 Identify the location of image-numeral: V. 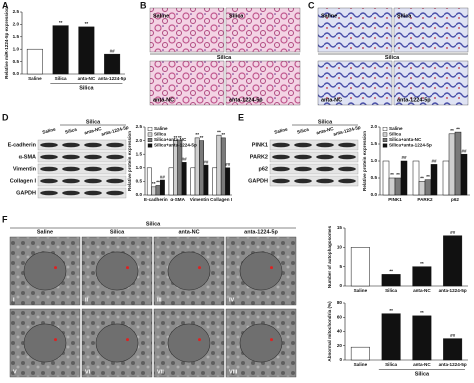
(15, 372).